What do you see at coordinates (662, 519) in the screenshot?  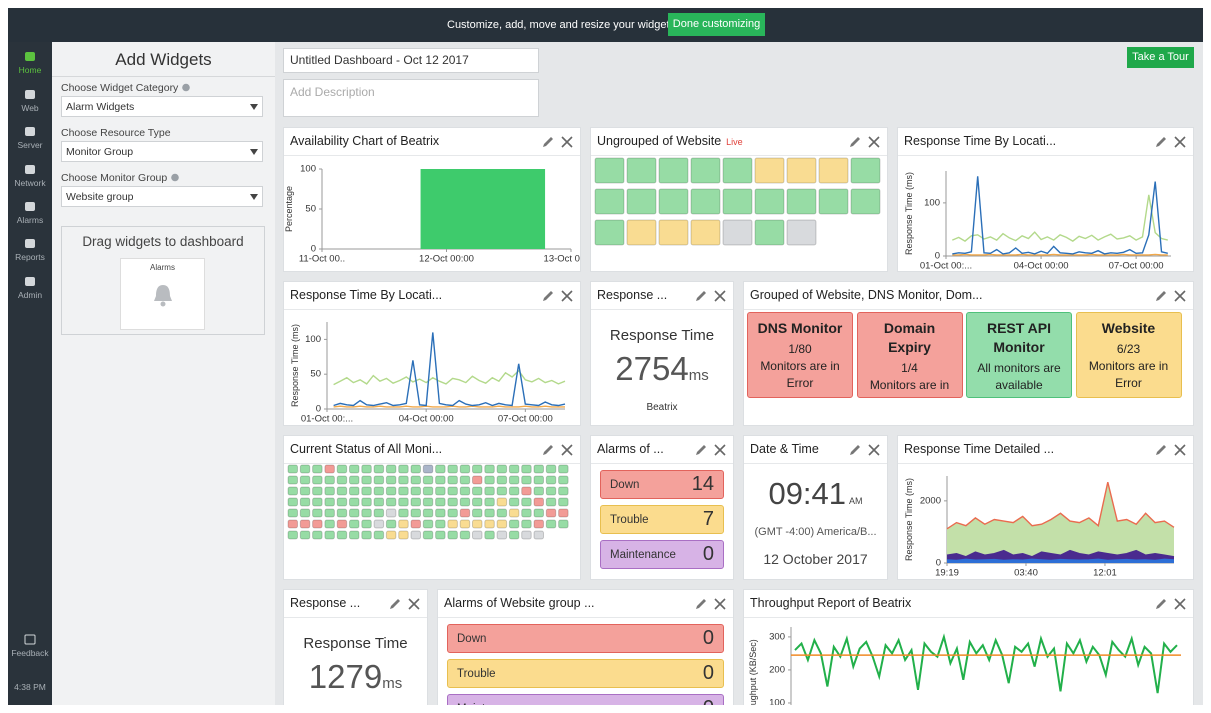 I see `alarm-row: Trouble 7` at bounding box center [662, 519].